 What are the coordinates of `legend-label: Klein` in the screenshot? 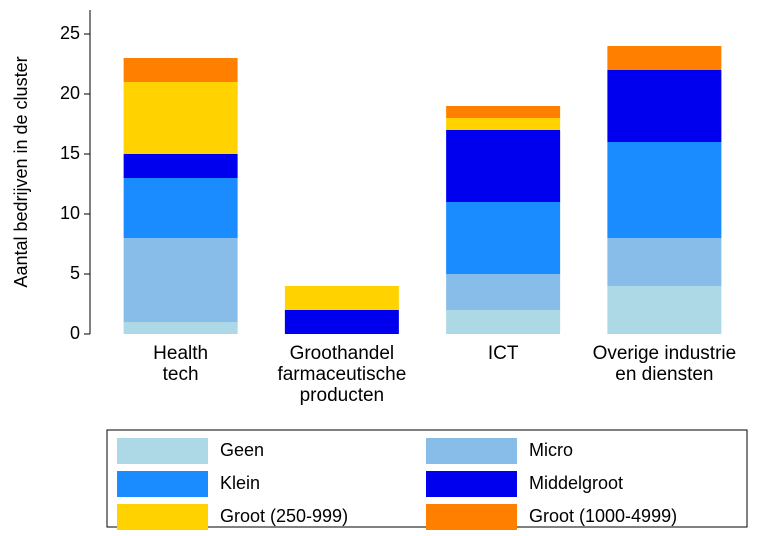 It's located at (240, 483).